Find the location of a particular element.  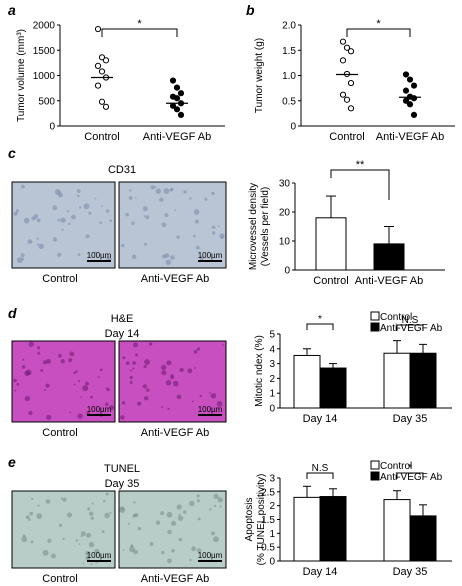

chart-c-y-tick-label: 0 is located at coordinates (287, 271).